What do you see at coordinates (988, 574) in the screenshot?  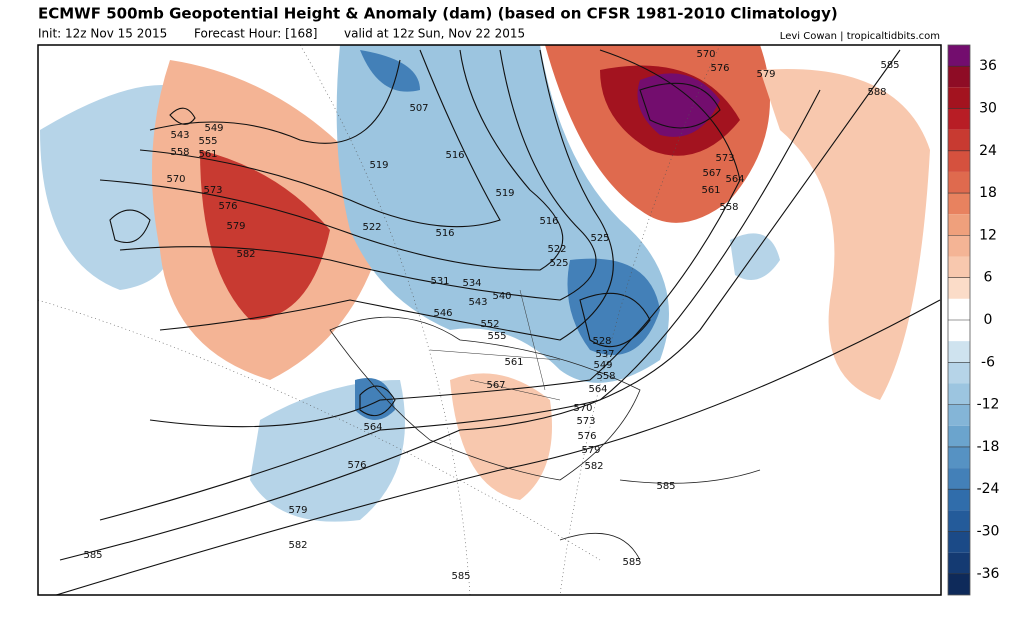 I see `colorbar-tick-label: -36` at bounding box center [988, 574].